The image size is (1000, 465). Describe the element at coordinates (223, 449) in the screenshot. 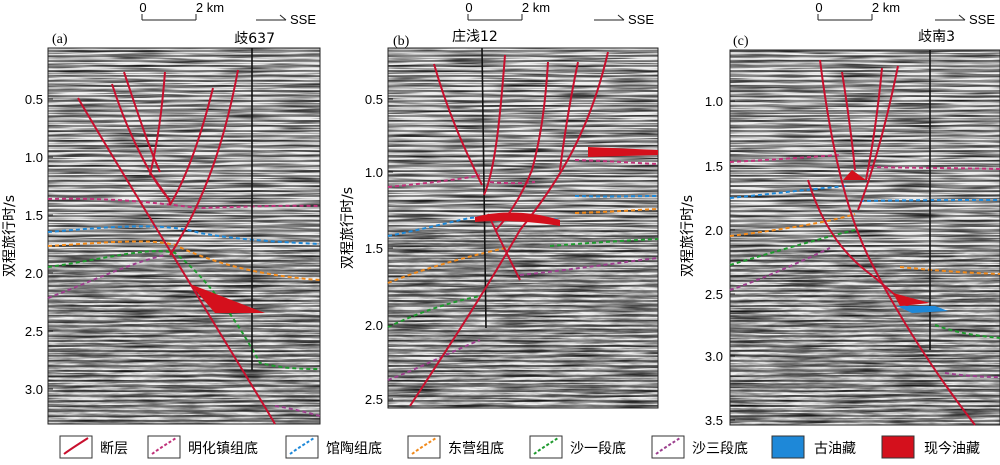

I see `svg-text: 明化镇组底` at that location.